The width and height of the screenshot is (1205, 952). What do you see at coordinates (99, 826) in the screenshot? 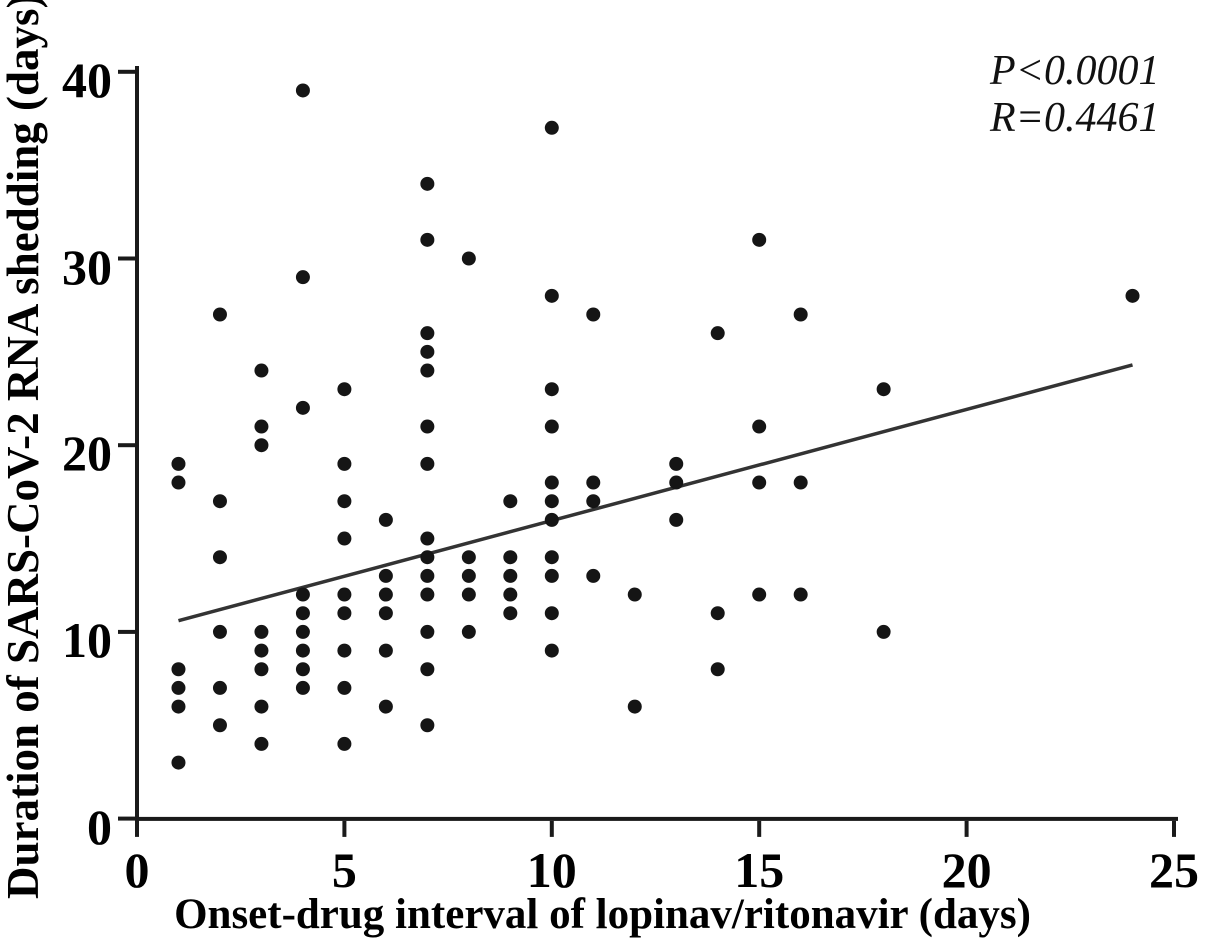
I see `y-tick-label: 0` at bounding box center [99, 826].